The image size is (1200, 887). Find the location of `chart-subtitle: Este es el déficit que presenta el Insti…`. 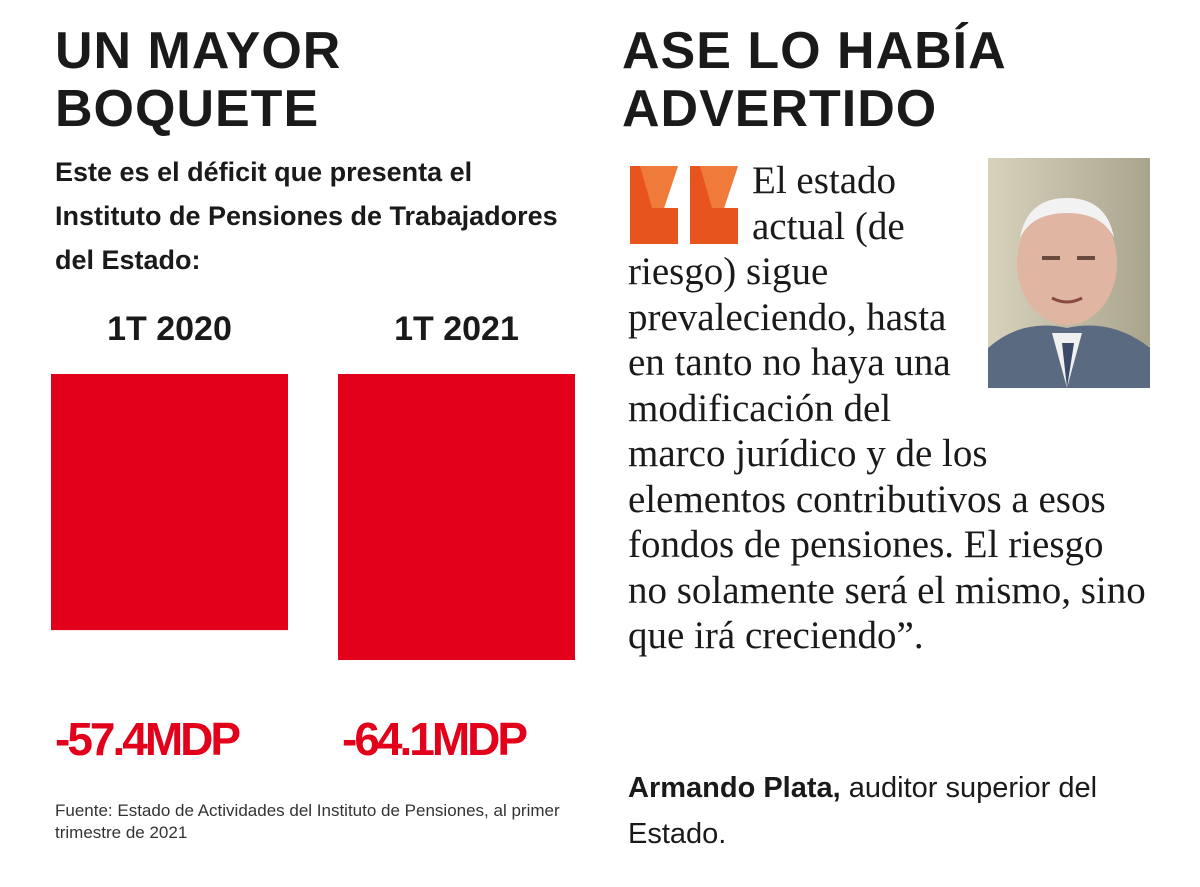

chart-subtitle: Este es el déficit que presenta el Insti… is located at coordinates (306, 216).